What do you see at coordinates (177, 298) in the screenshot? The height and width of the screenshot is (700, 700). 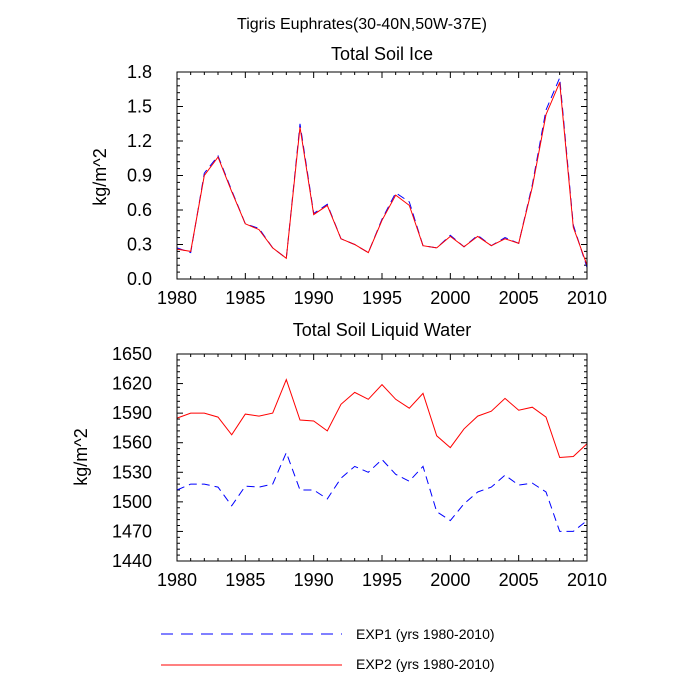 I see `soil-ice-xtick-label: 1980` at bounding box center [177, 298].